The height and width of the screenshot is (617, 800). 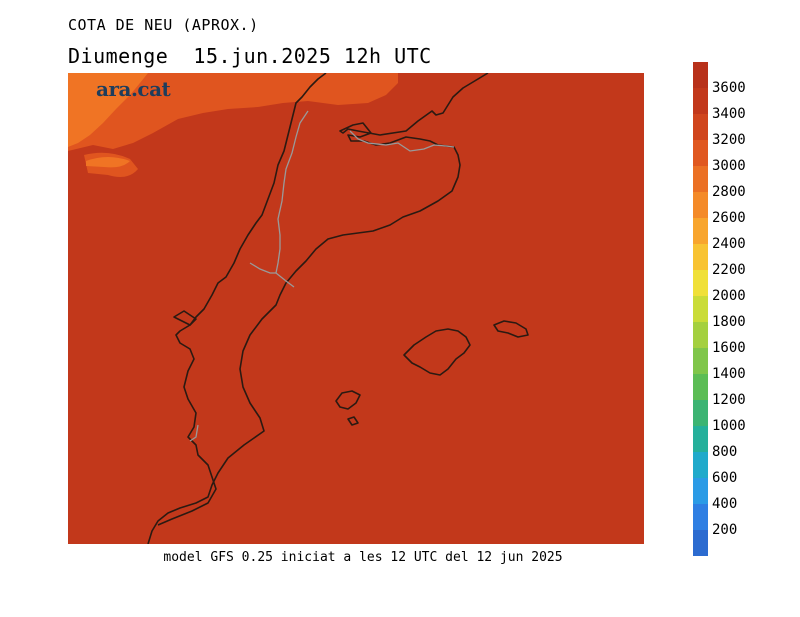 What do you see at coordinates (108, 162) in the screenshot?
I see `highest-contour-zone-small` at bounding box center [108, 162].